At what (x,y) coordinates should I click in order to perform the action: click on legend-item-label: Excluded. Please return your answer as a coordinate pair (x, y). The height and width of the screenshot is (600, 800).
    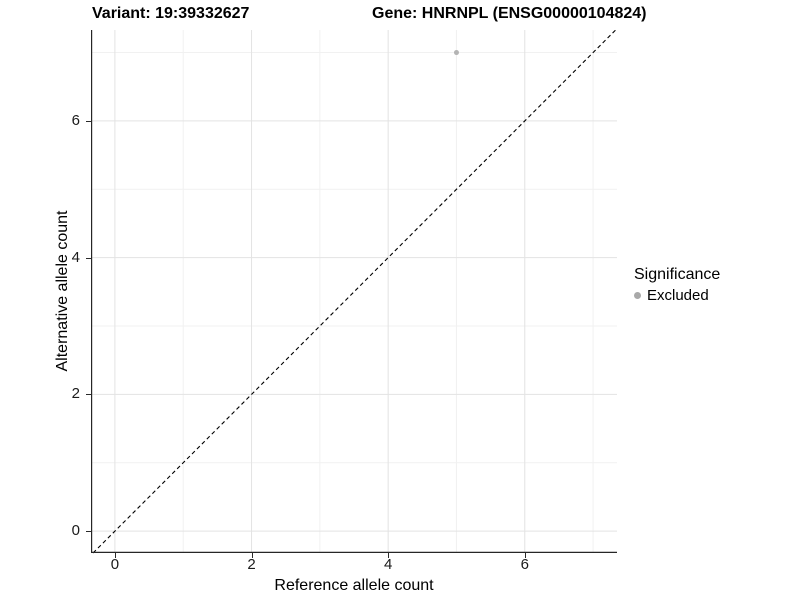
    Looking at the image, I should click on (678, 295).